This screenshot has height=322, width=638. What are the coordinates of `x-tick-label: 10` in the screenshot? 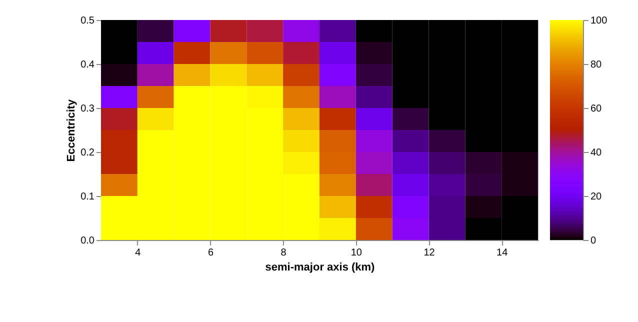 It's located at (356, 253).